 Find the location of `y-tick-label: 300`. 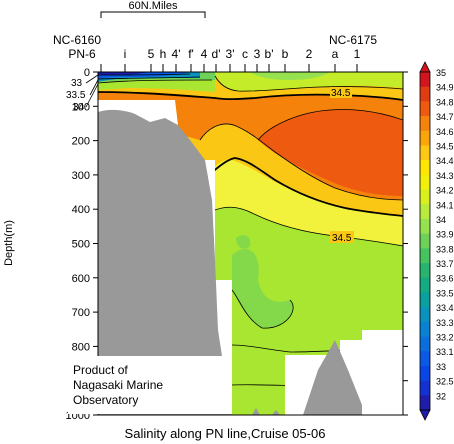

y-tick-label: 300 is located at coordinates (81, 176).